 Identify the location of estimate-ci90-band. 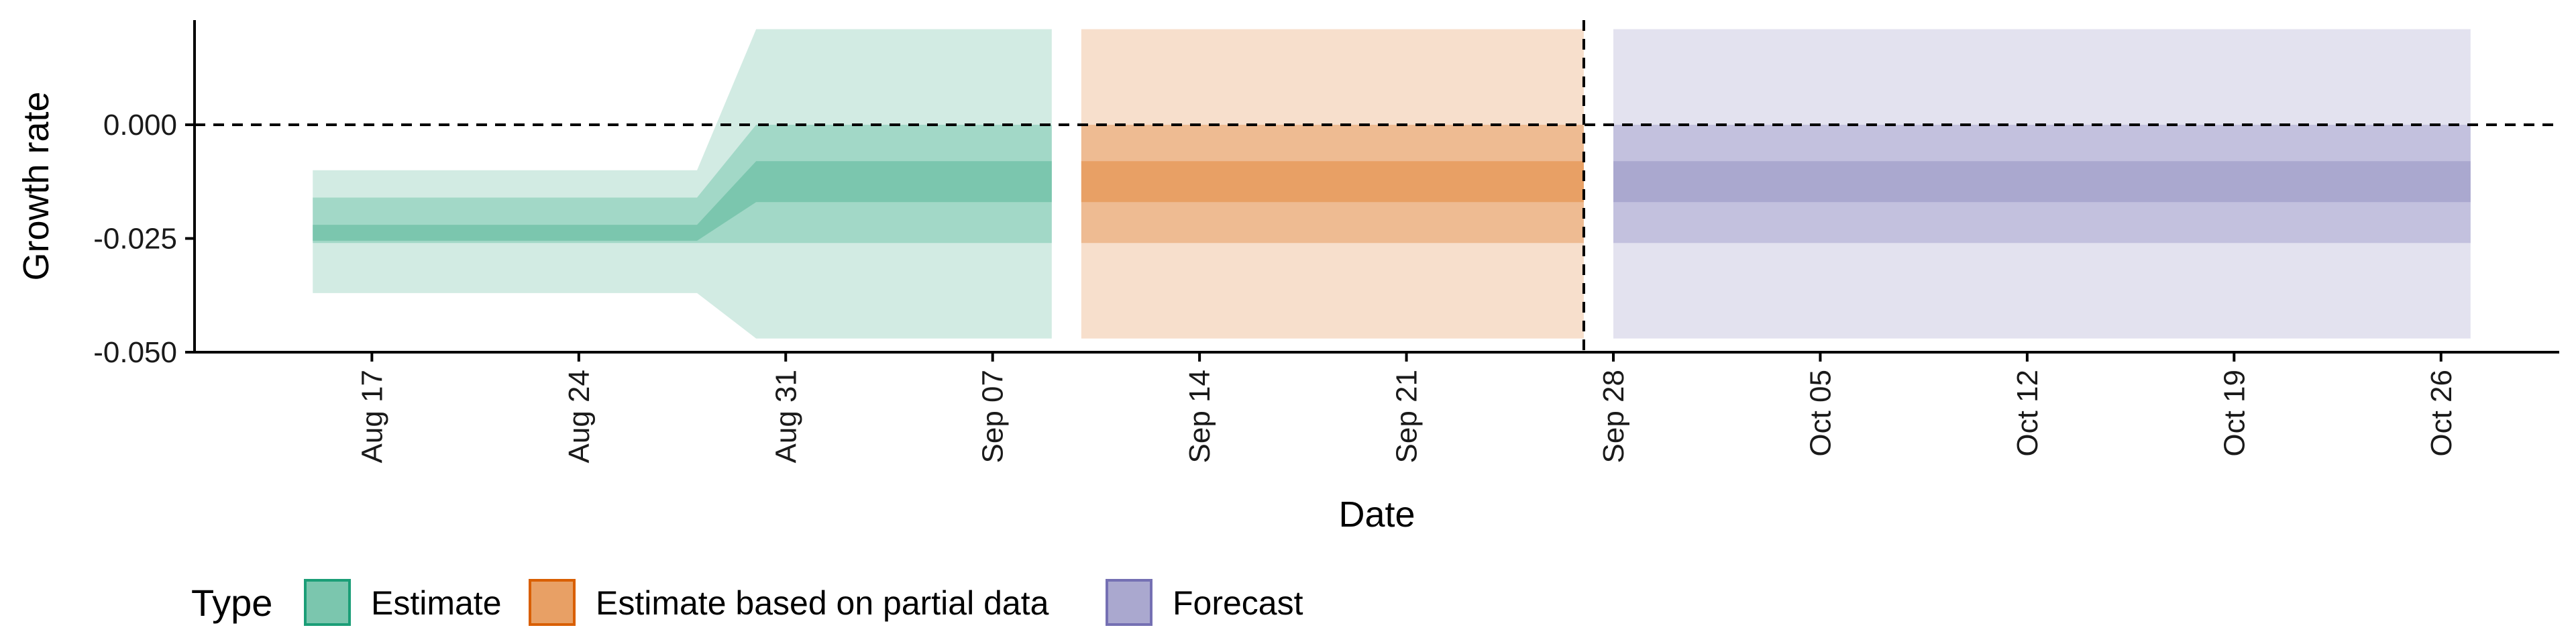
(682, 184).